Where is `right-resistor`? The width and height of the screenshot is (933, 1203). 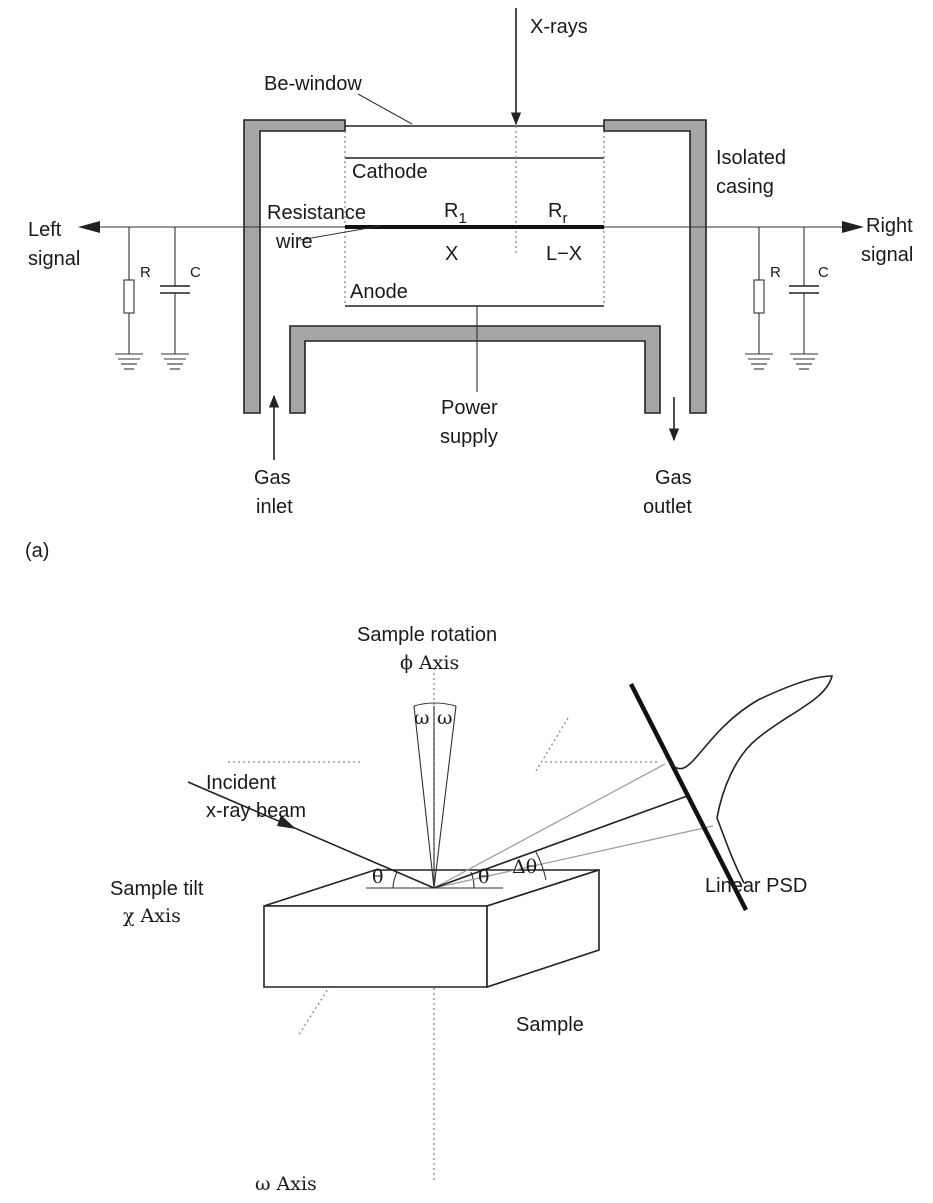 right-resistor is located at coordinates (759, 296).